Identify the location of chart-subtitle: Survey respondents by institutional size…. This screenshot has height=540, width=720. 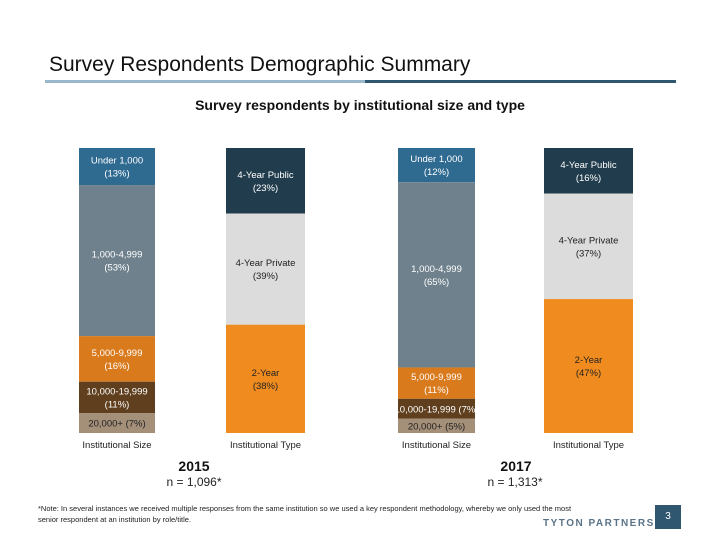
(360, 105).